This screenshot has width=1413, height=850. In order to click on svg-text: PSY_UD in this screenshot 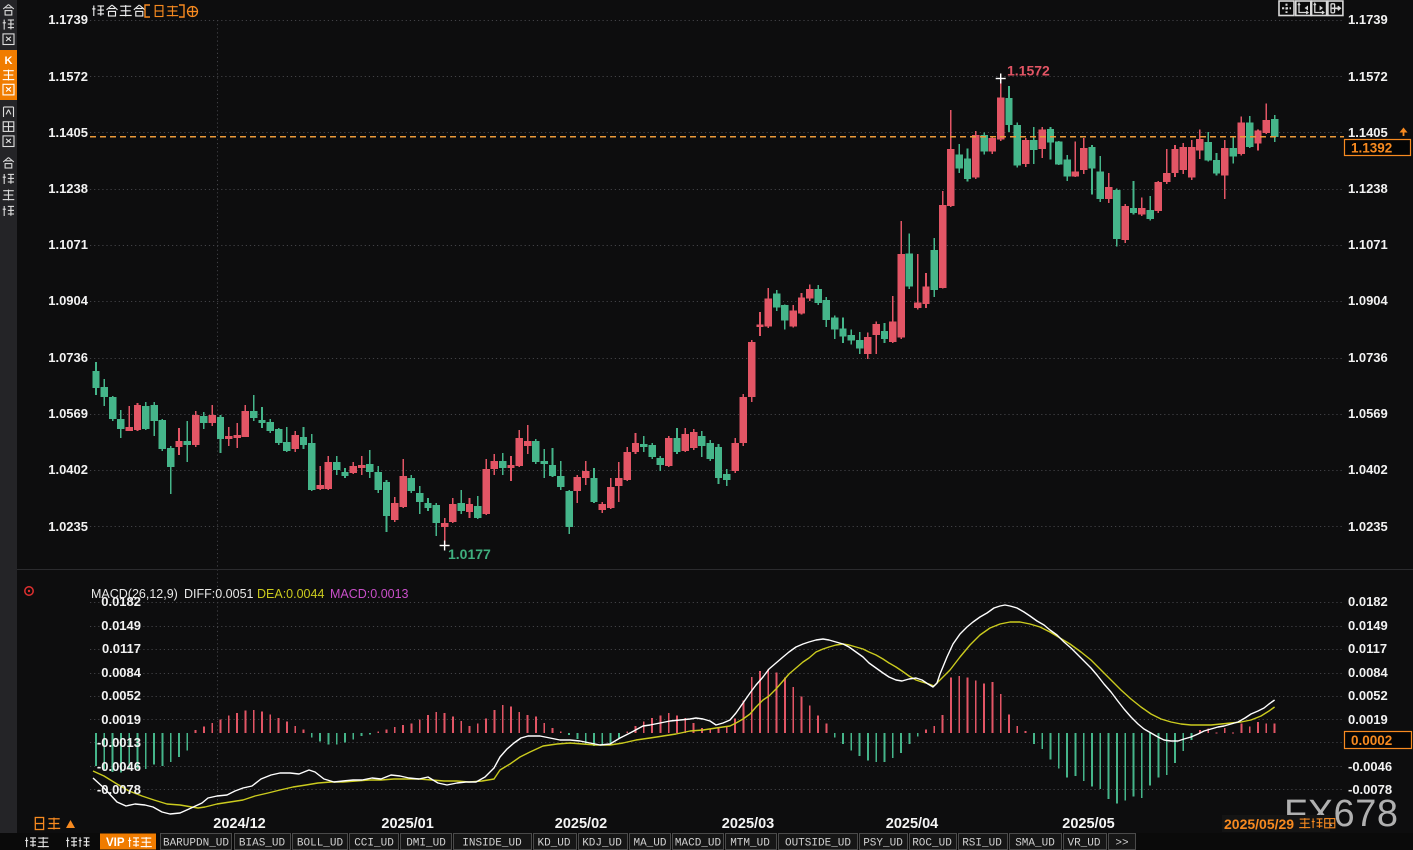, I will do `click(883, 844)`.